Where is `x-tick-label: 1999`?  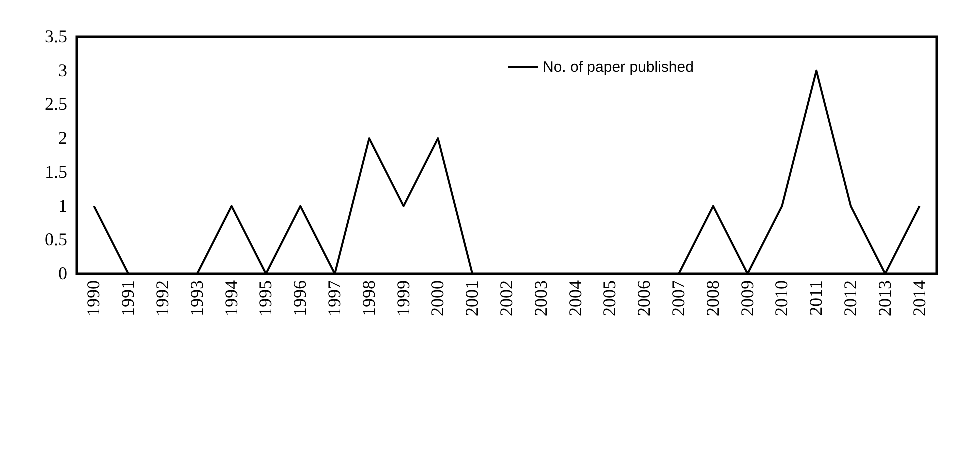 x-tick-label: 1999 is located at coordinates (403, 298).